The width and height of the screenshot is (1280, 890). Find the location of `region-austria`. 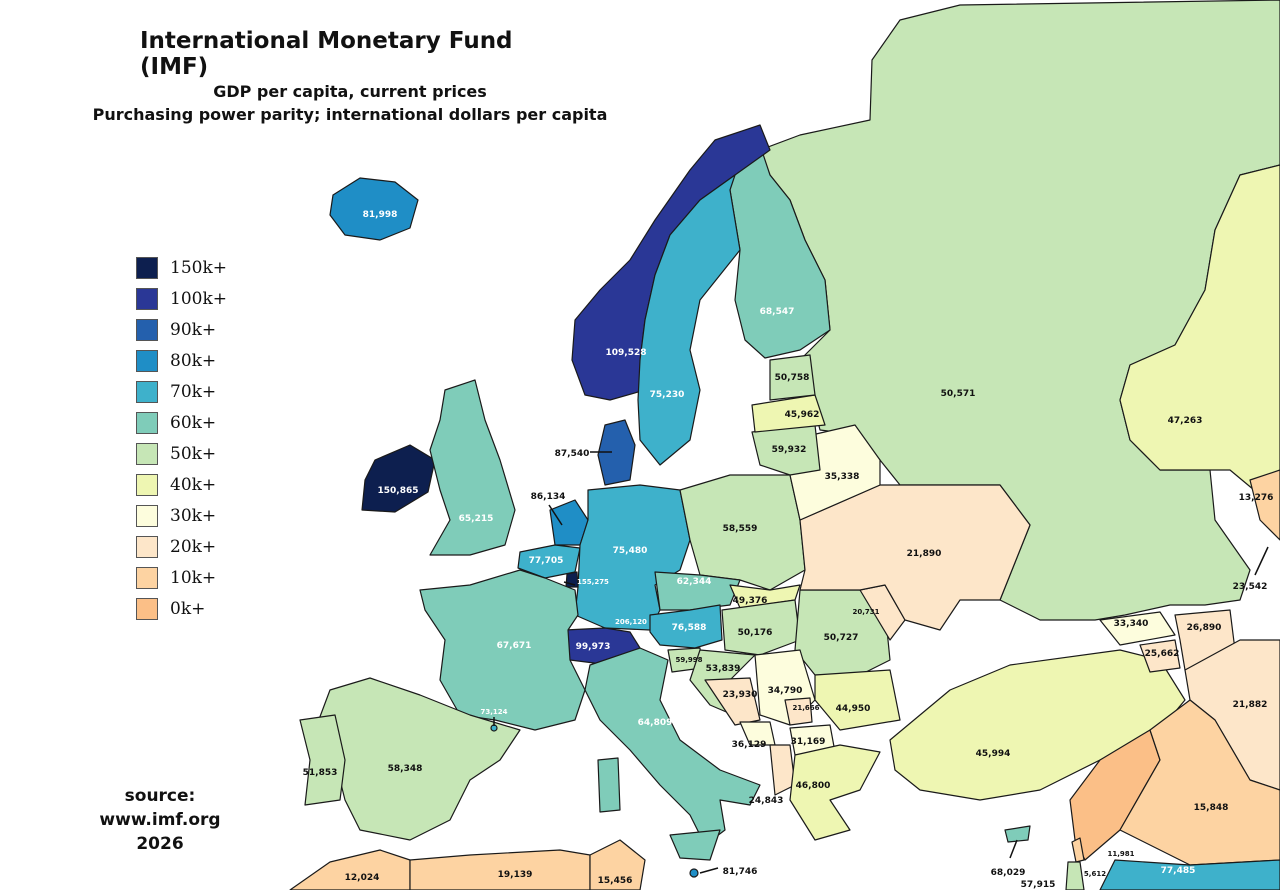

region-austria is located at coordinates (686, 626).